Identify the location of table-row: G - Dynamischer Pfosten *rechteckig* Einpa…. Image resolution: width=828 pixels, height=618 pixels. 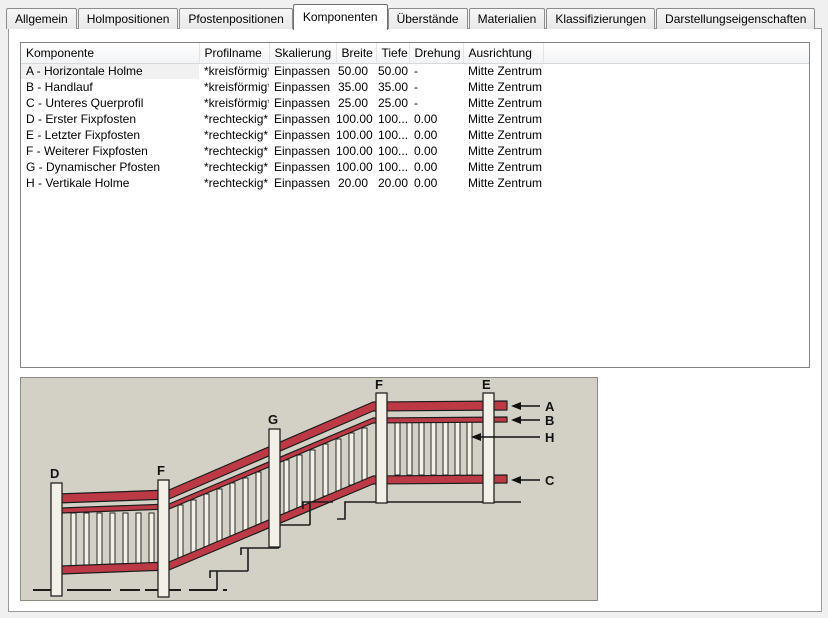
(415, 167).